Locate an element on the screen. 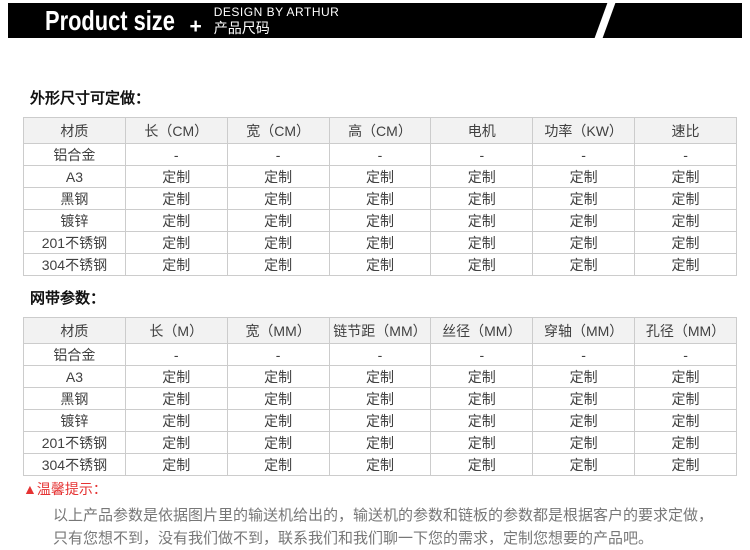  subtitle-cn-label: 产品尺码 is located at coordinates (241, 28).